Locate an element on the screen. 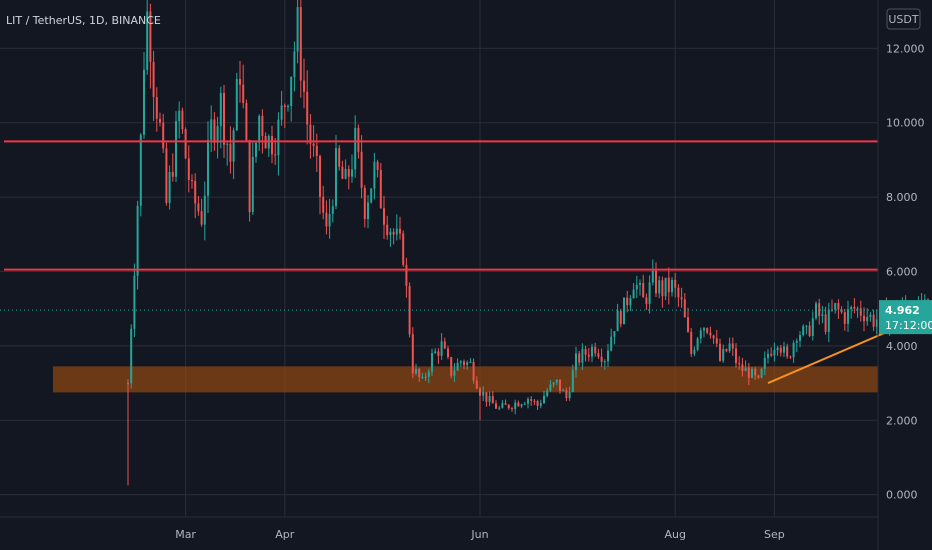 The image size is (932, 550). currency-button: USDT is located at coordinates (903, 19).